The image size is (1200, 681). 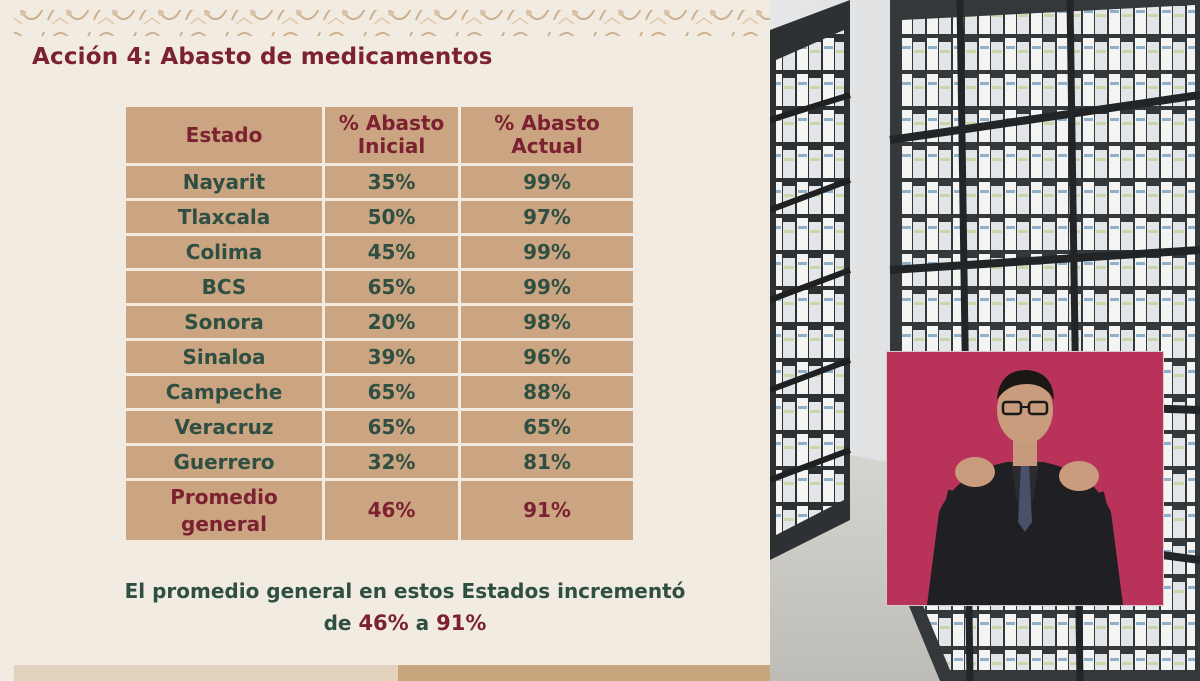 What do you see at coordinates (547, 427) in the screenshot?
I see `cell-actual: 65%` at bounding box center [547, 427].